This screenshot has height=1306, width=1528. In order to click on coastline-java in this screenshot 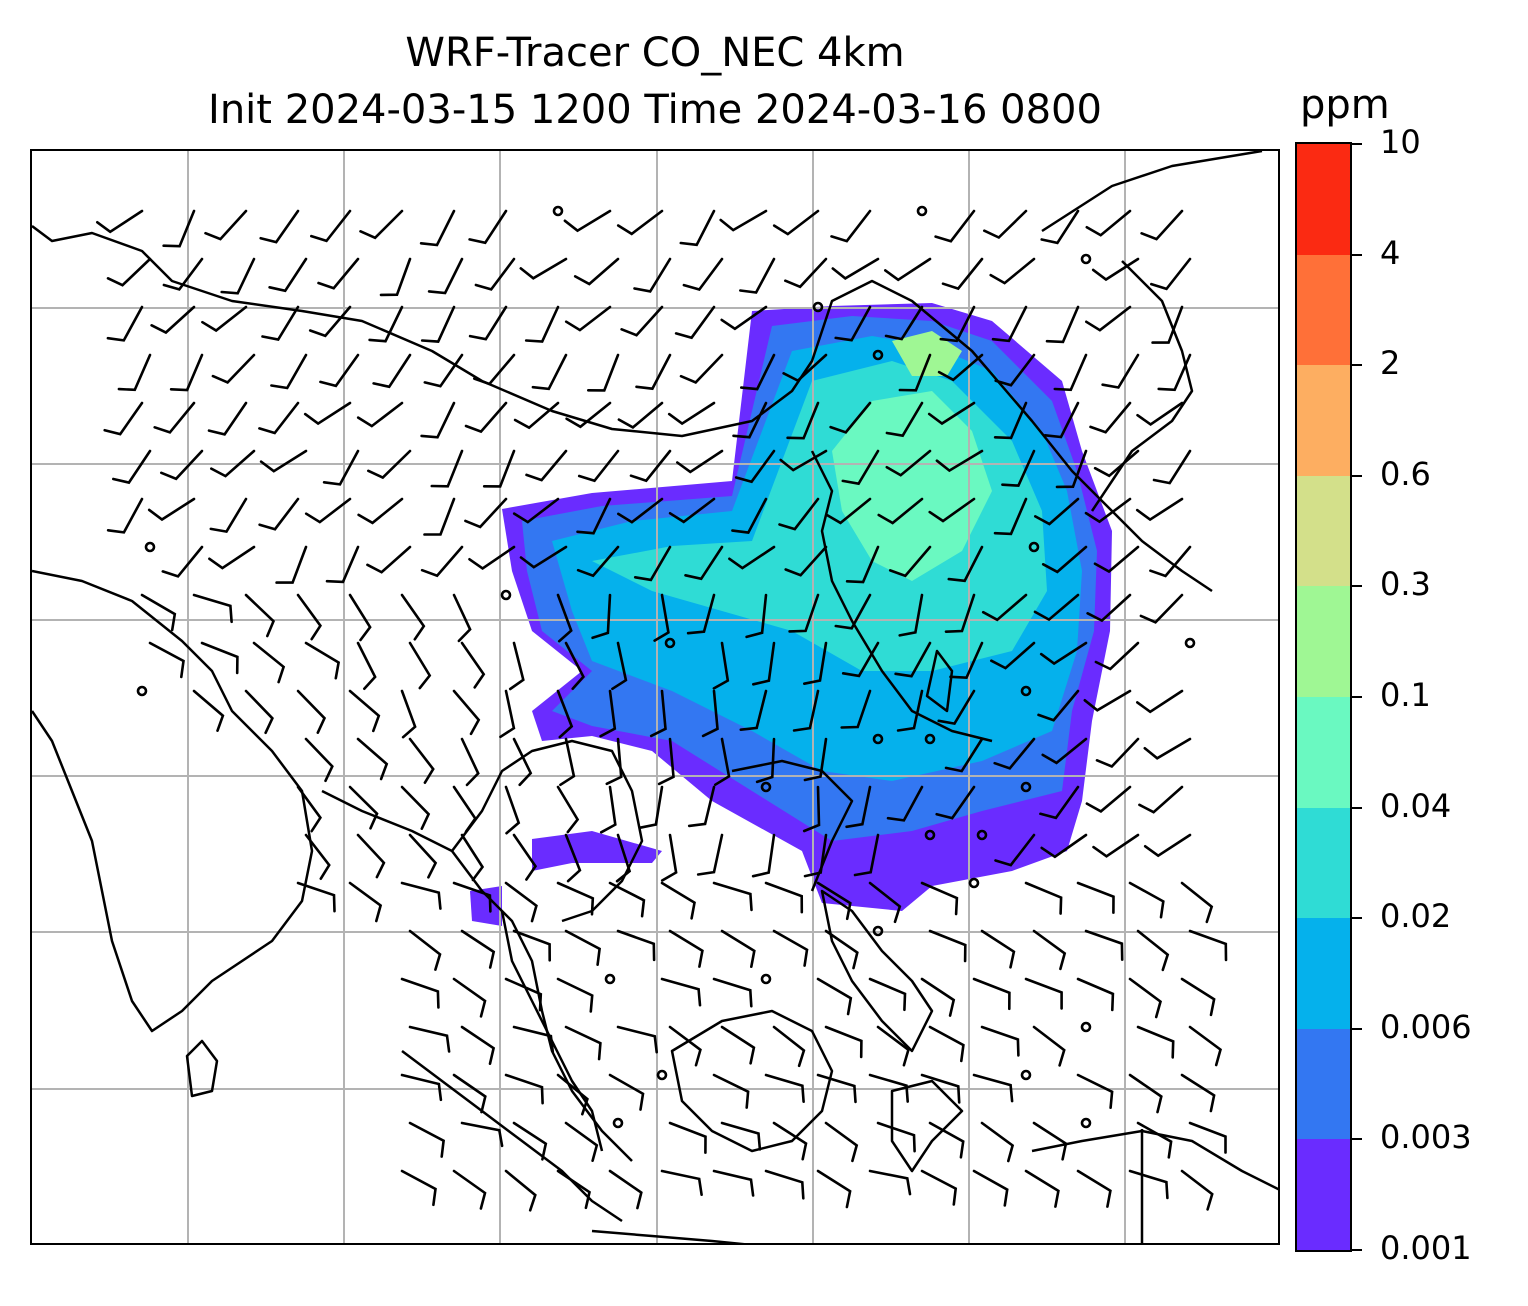, I will do `click(668, 1236)`.